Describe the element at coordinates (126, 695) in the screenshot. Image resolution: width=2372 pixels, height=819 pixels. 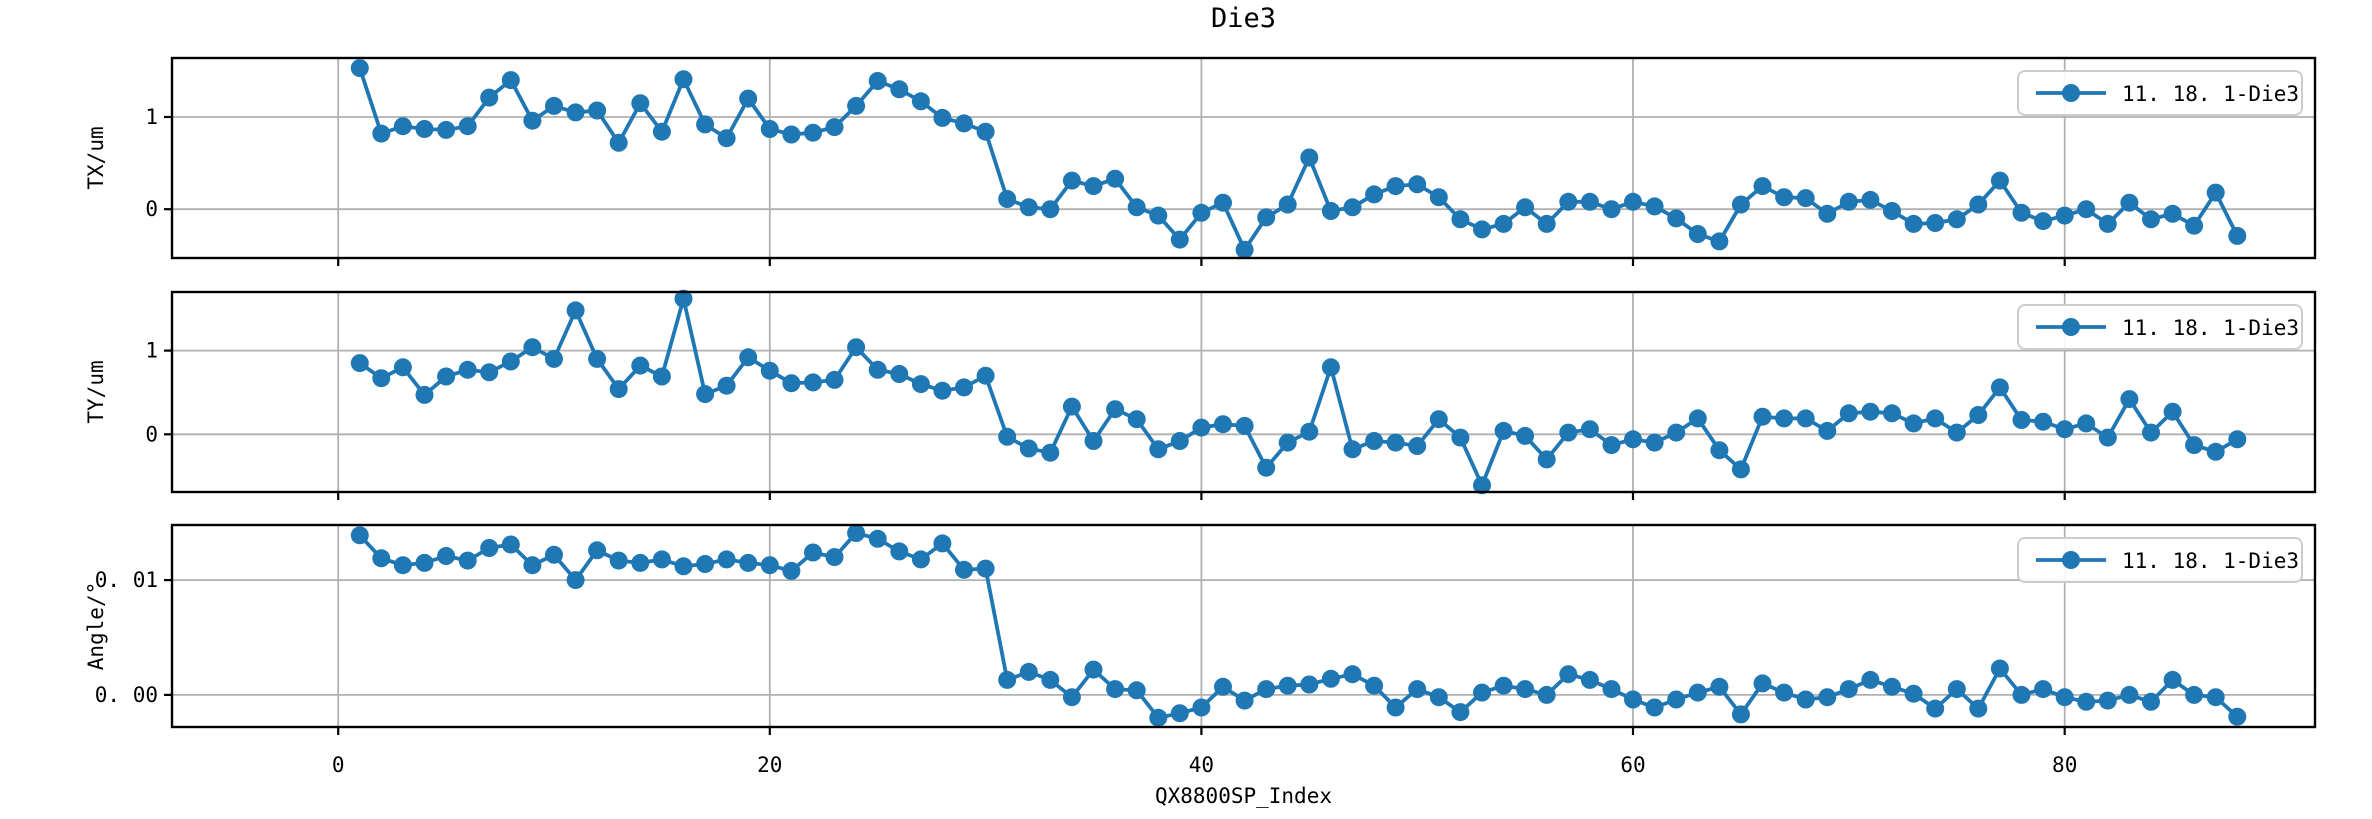
I see `y-tick-label: 0. 00` at that location.